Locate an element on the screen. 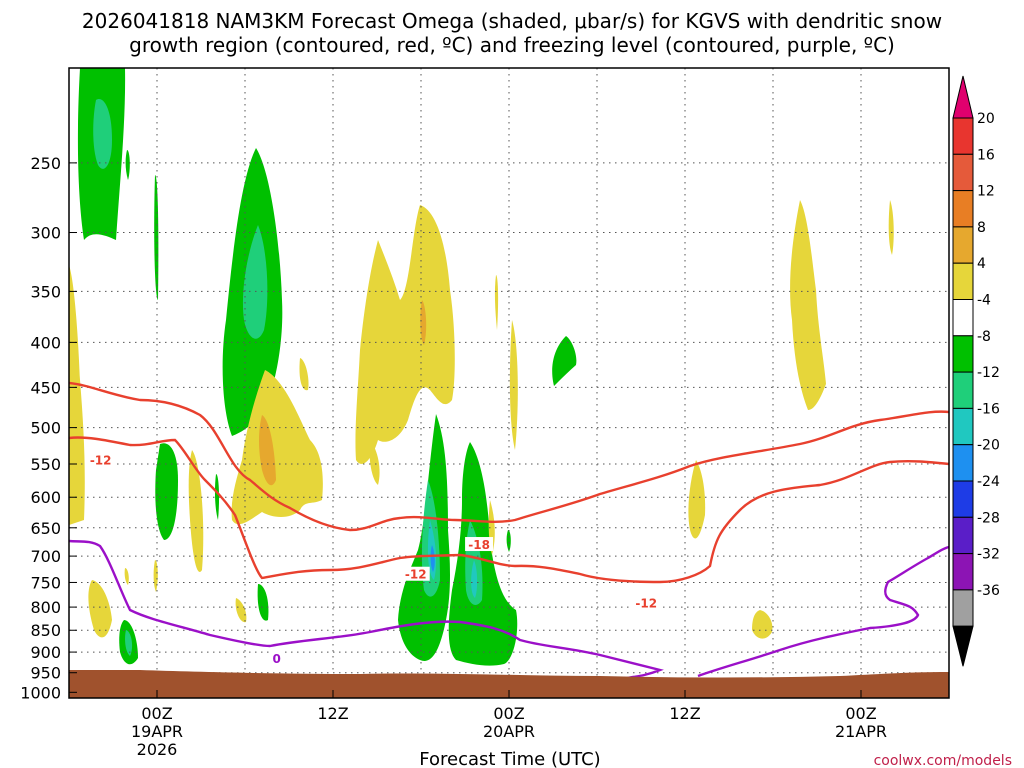 The image size is (1024, 768). y-tick-label: 350 is located at coordinates (45, 291).